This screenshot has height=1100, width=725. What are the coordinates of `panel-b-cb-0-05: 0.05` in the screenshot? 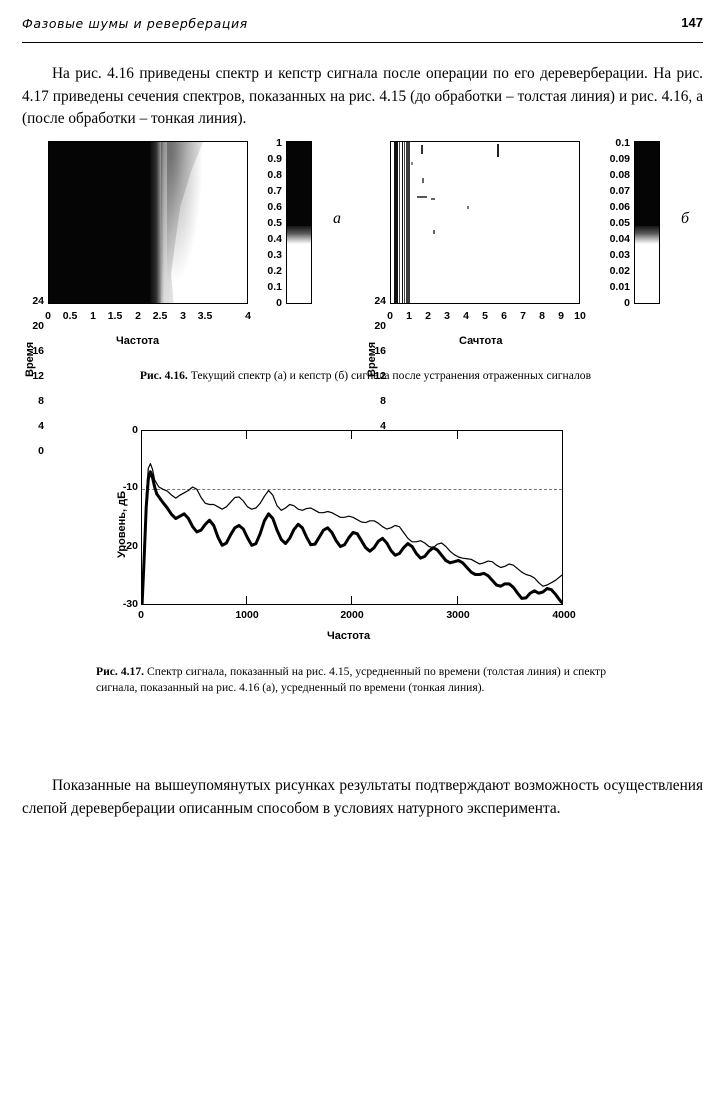 It's located at (619, 223).